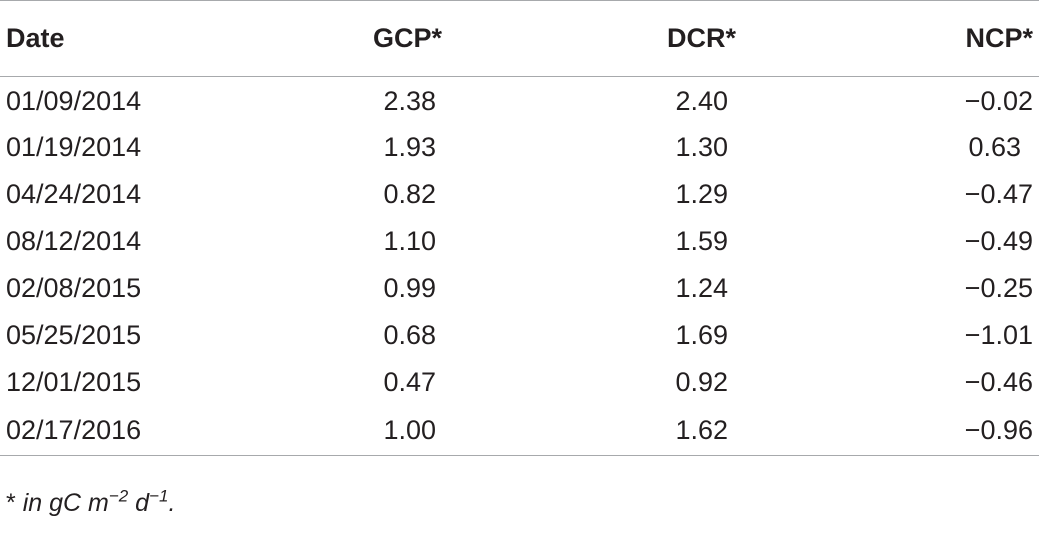  Describe the element at coordinates (998, 381) in the screenshot. I see `cell-ncp: −0.46` at that location.